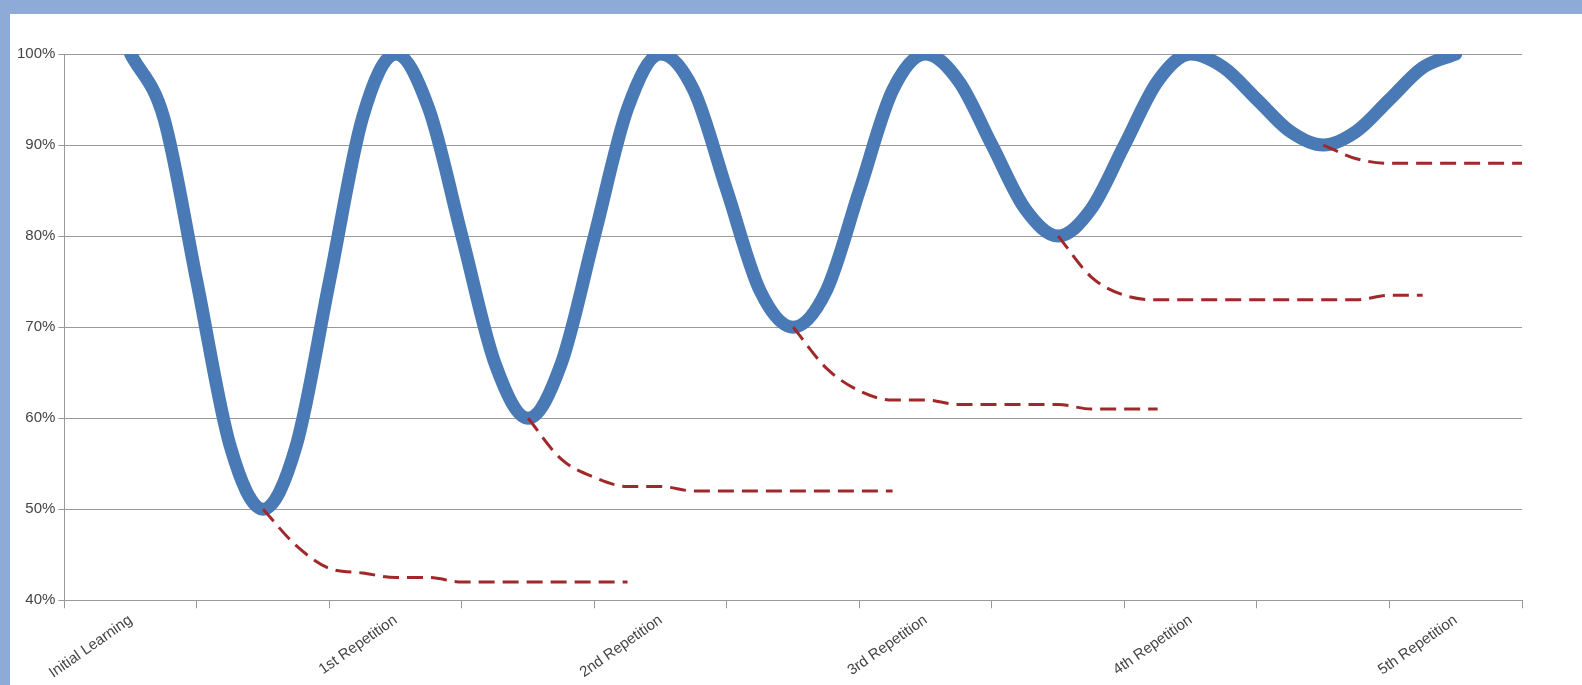 The image size is (1582, 685). I want to click on y-tick-label: 50%, so click(40, 508).